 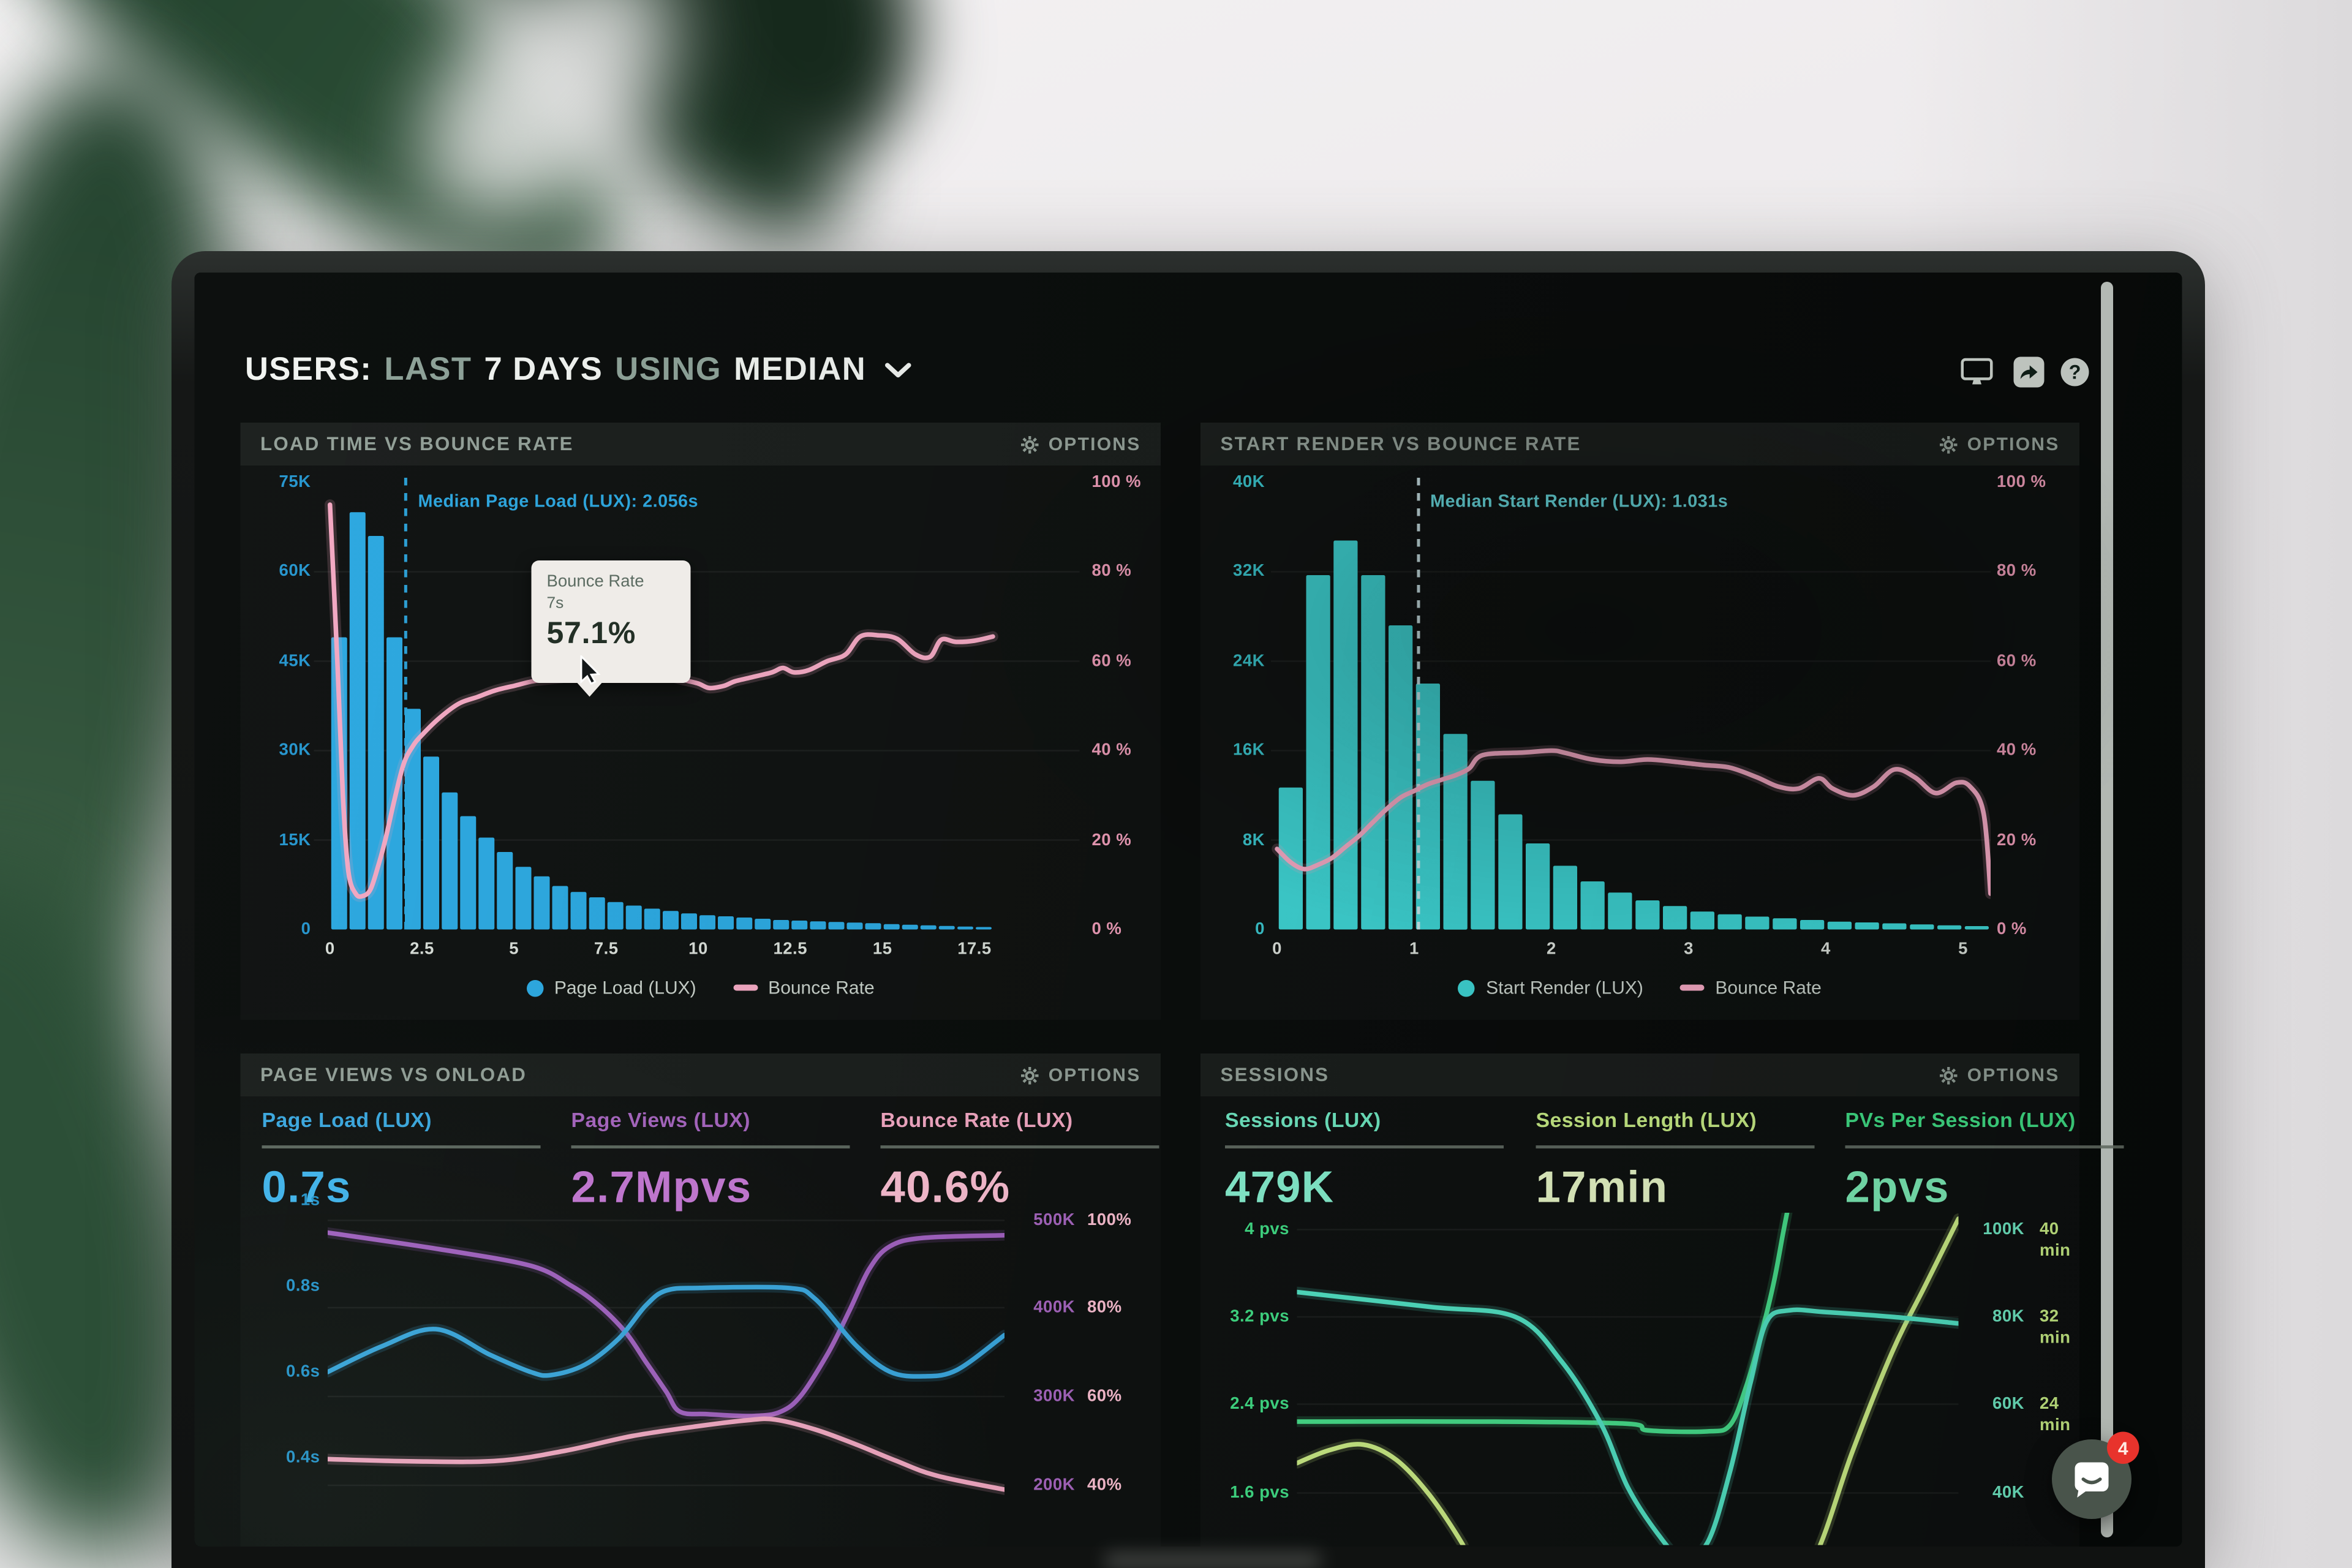 I want to click on users-range-selector: USERS: LAST 7 DAYS USING MEDIAN, so click(x=578, y=371).